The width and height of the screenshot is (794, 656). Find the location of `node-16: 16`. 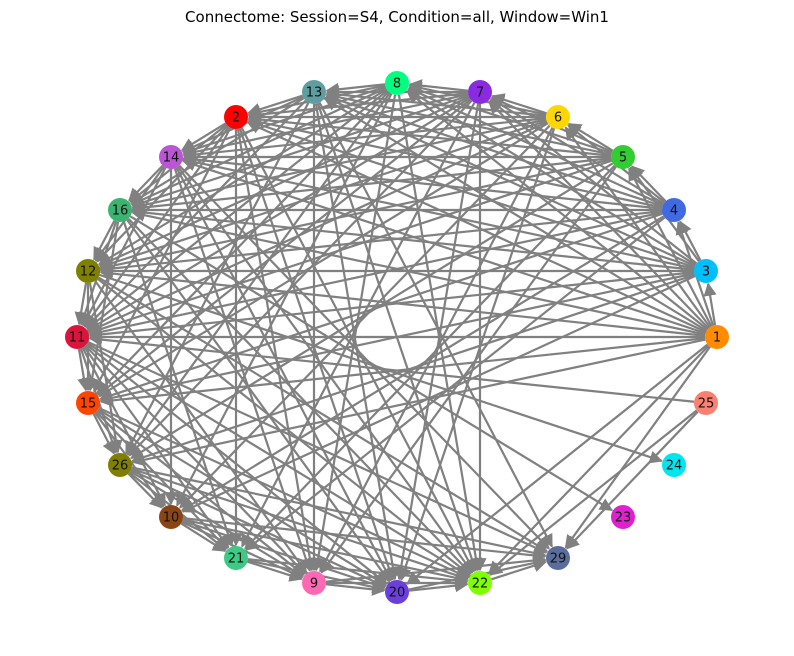

node-16: 16 is located at coordinates (120, 210).